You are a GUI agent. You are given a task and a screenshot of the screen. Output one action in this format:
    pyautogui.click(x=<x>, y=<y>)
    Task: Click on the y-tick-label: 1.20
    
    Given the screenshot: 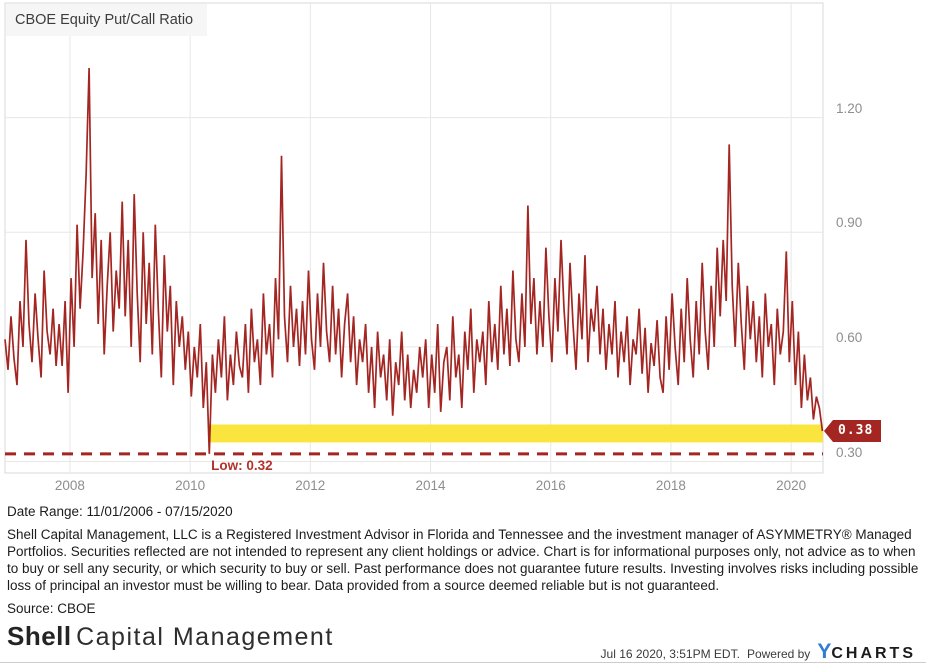 What is the action you would take?
    pyautogui.click(x=849, y=108)
    